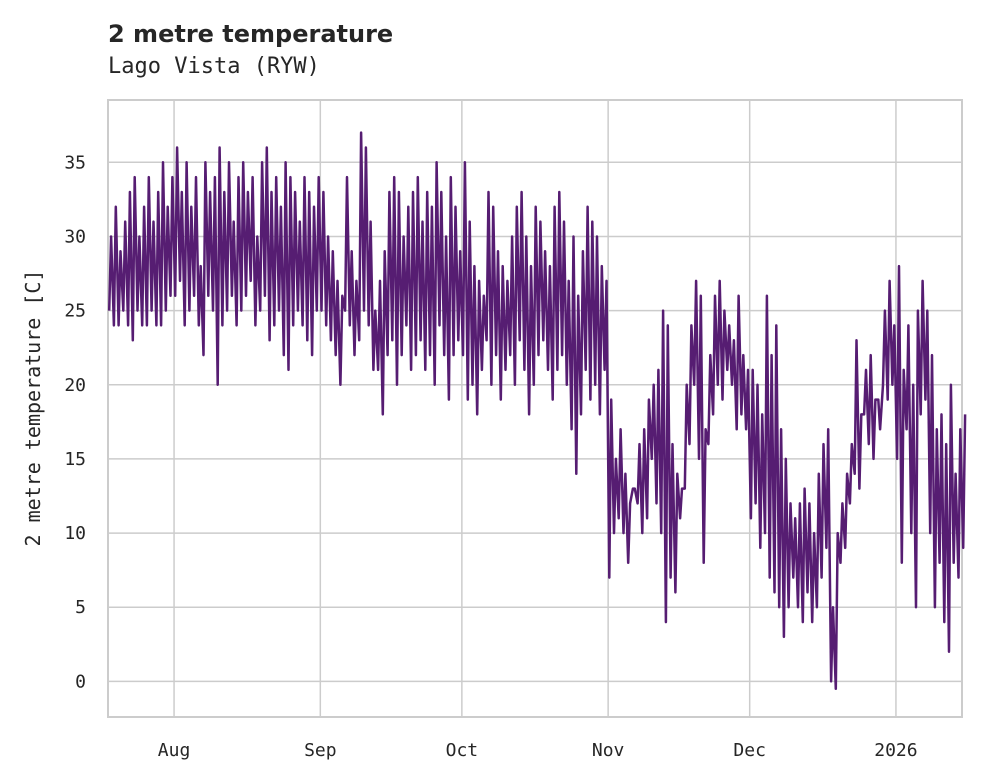 The height and width of the screenshot is (782, 981). I want to click on y-tick-label: 0, so click(80, 681).